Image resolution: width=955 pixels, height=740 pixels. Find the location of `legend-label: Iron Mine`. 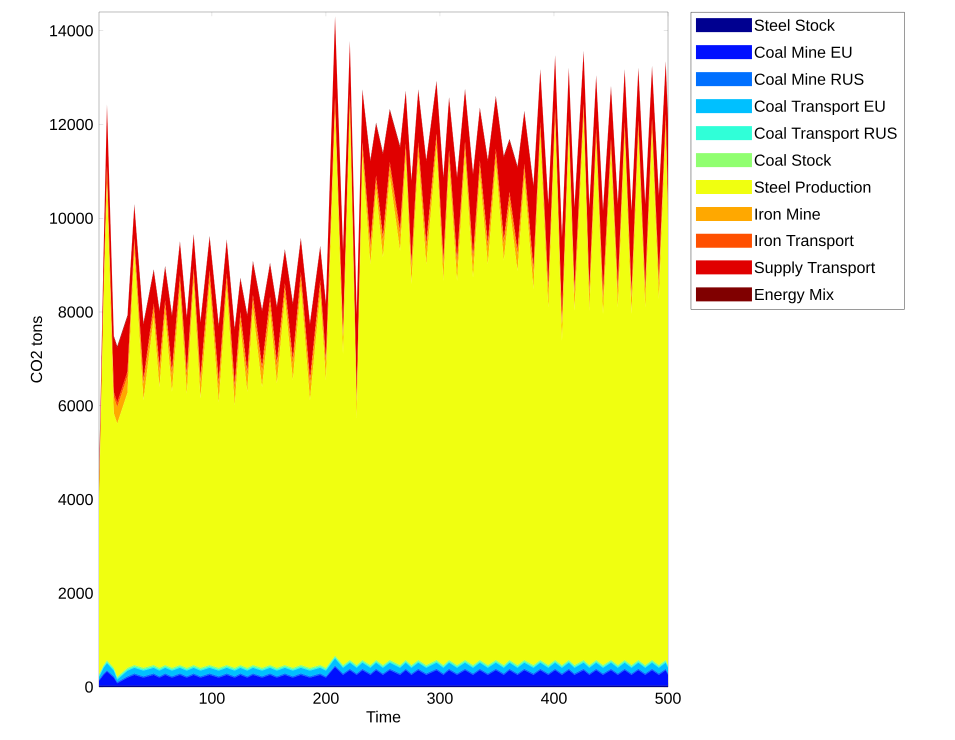

legend-label: Iron Mine is located at coordinates (787, 214).